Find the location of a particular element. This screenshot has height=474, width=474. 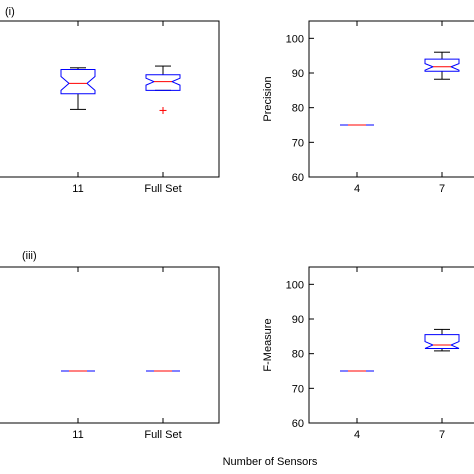

outlier-marker is located at coordinates (163, 110).